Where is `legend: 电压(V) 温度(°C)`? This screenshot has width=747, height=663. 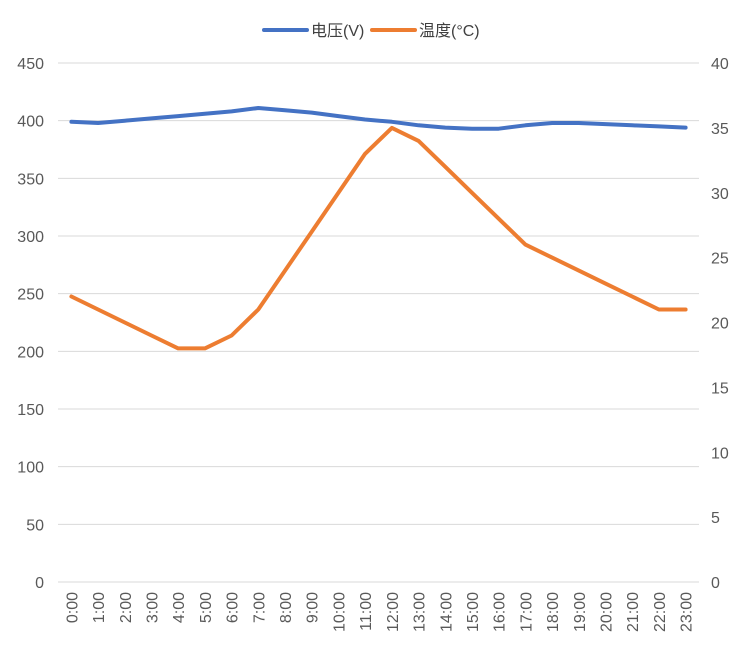
legend: 电压(V) 温度(°C) is located at coordinates (371, 31).